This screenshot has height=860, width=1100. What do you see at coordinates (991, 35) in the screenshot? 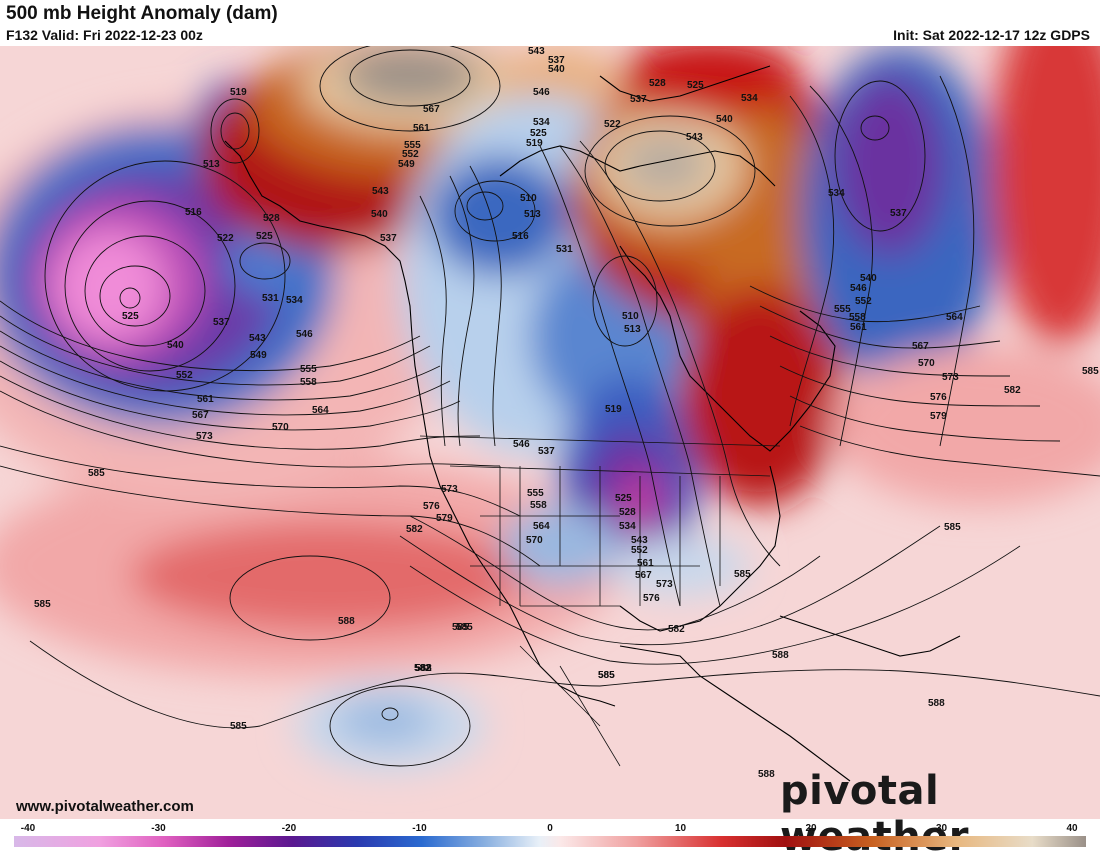
I see `init-time: Init: Sat 2022-12-17 12z GDPS` at bounding box center [991, 35].